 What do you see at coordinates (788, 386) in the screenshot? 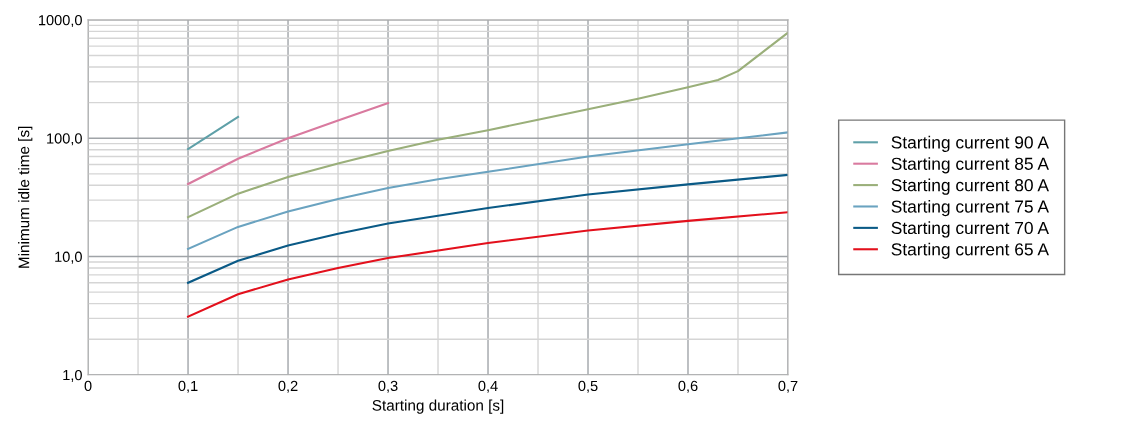
I see `x-tick-label: 0,7` at bounding box center [788, 386].